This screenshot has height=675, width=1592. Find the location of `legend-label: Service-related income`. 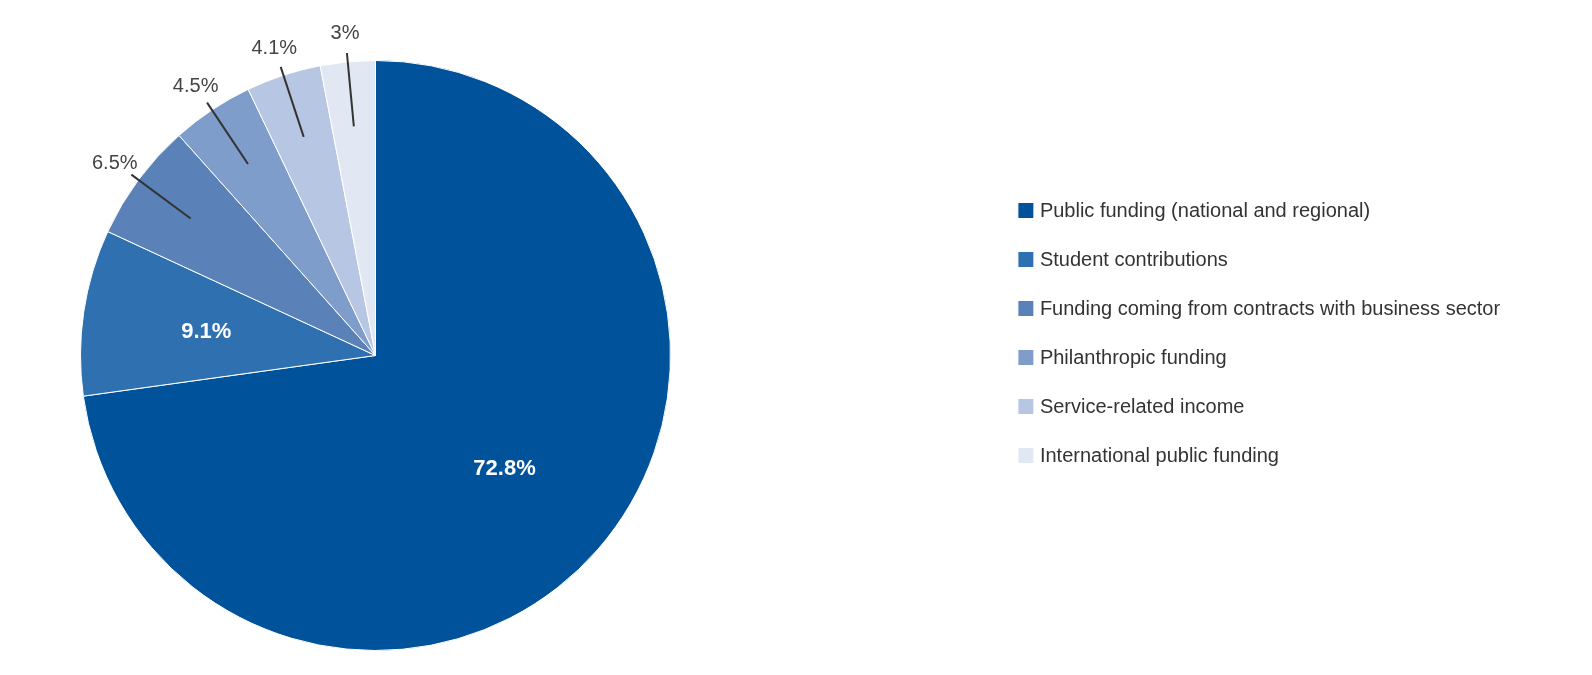

legend-label: Service-related income is located at coordinates (1142, 406).